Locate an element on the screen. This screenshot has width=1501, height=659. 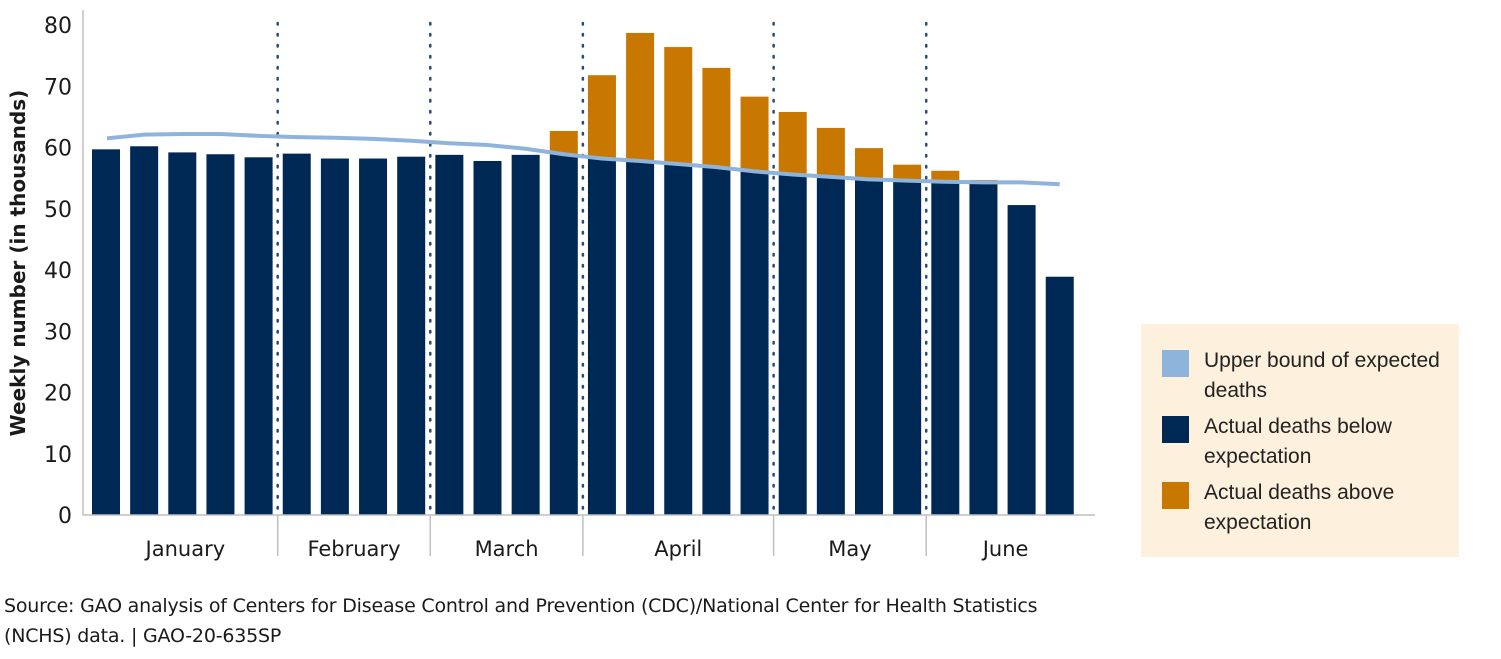
y-tick-label: 10 is located at coordinates (58, 455).